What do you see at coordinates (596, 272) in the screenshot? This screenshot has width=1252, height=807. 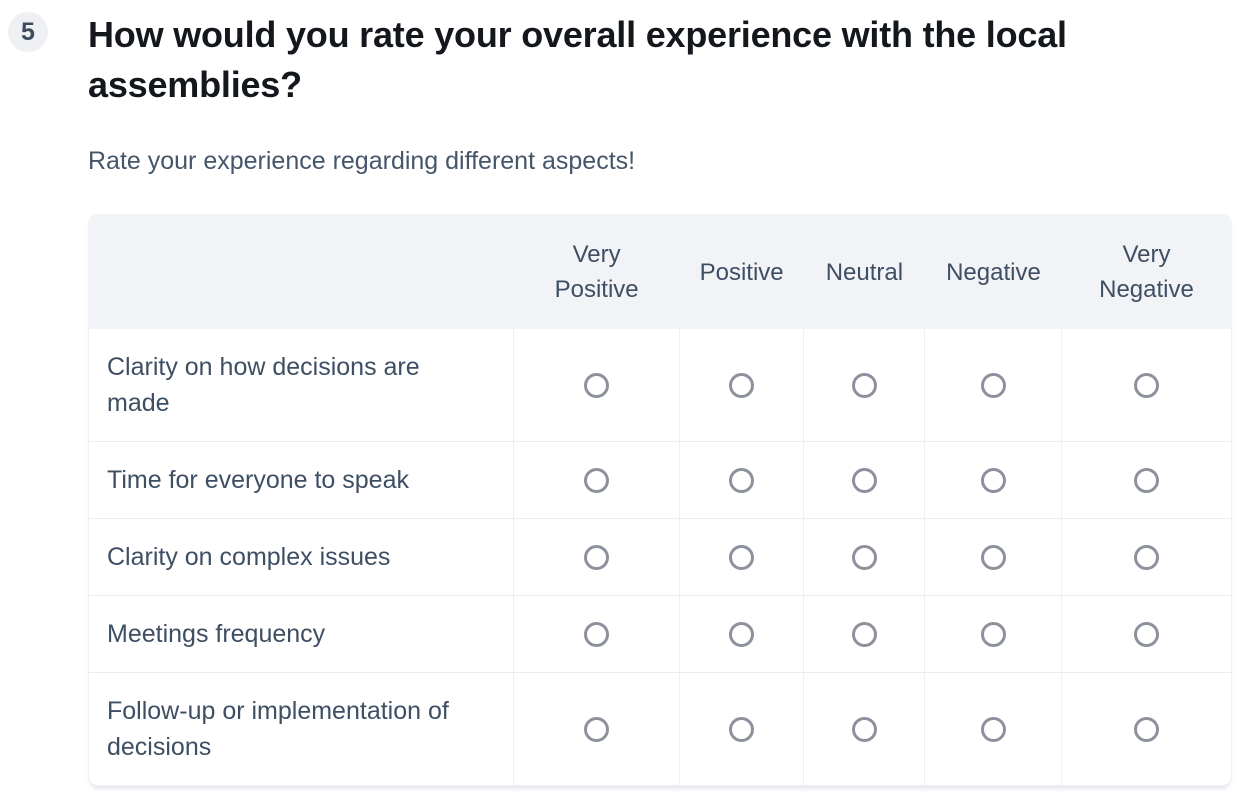 I see `column-header-very-positive: Very Positive` at bounding box center [596, 272].